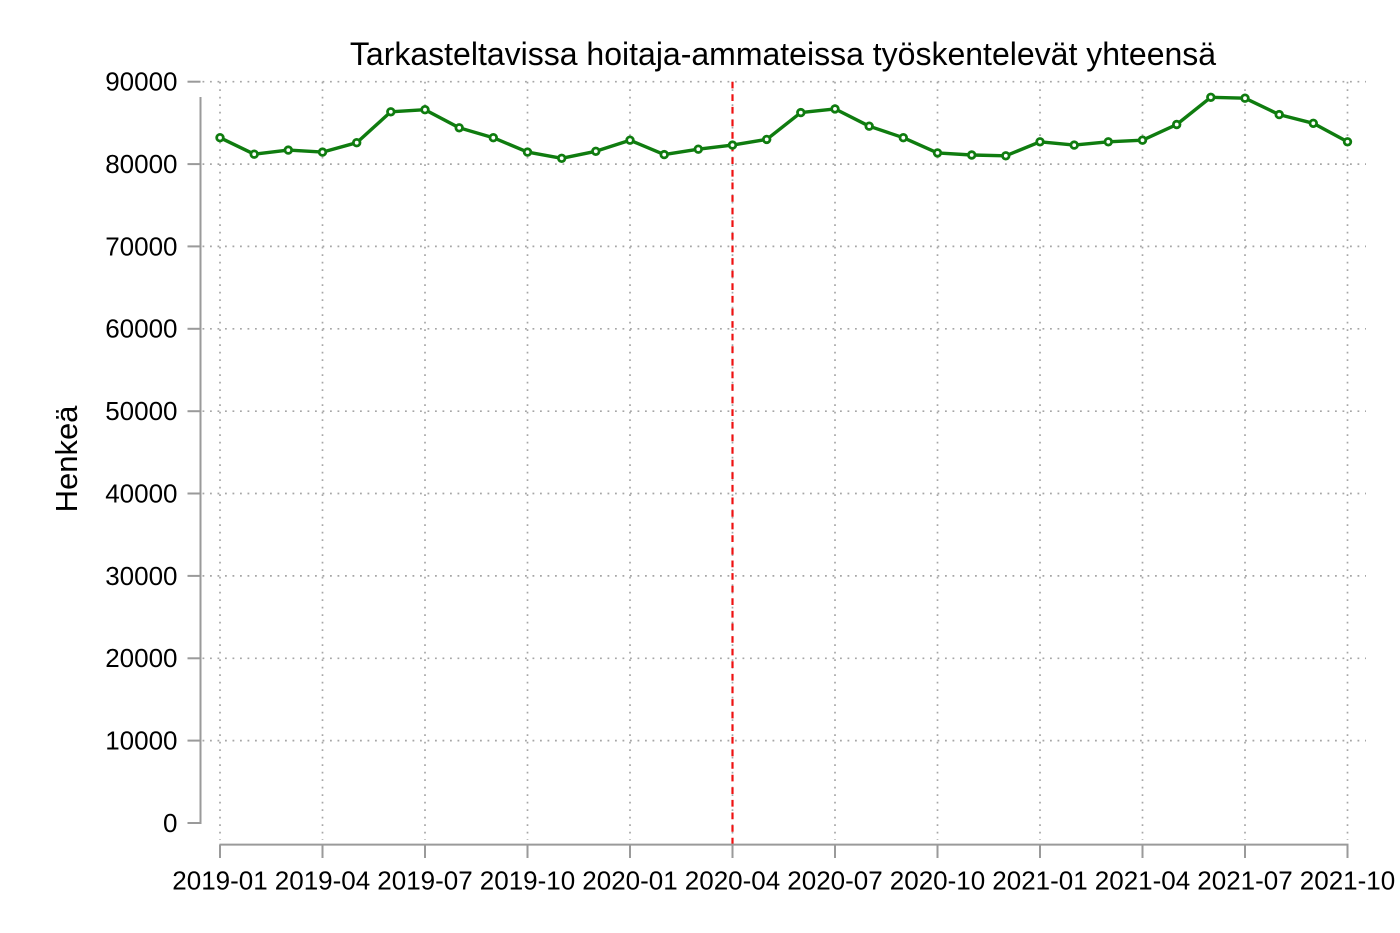 The height and width of the screenshot is (933, 1400). What do you see at coordinates (322, 880) in the screenshot?
I see `svg-text: 2019-04` at bounding box center [322, 880].